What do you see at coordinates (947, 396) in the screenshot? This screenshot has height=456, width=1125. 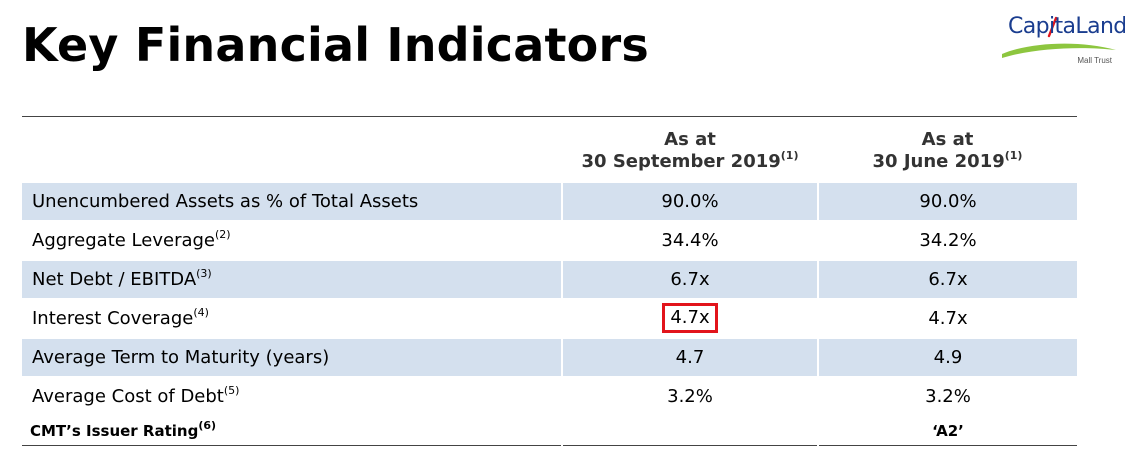 I see `value-jun-2019: 3.2%` at bounding box center [947, 396].